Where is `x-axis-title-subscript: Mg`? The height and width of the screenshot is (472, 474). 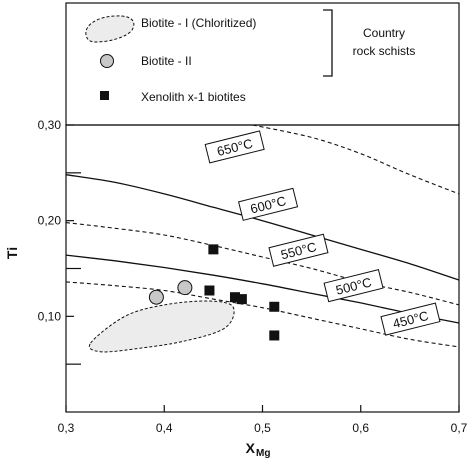
x-axis-title-subscript: Mg is located at coordinates (263, 453).